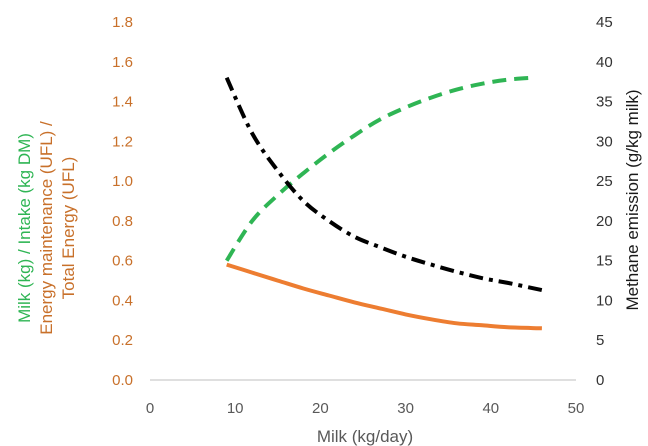  I want to click on left-y-tick-label: 0.4, so click(122, 300).